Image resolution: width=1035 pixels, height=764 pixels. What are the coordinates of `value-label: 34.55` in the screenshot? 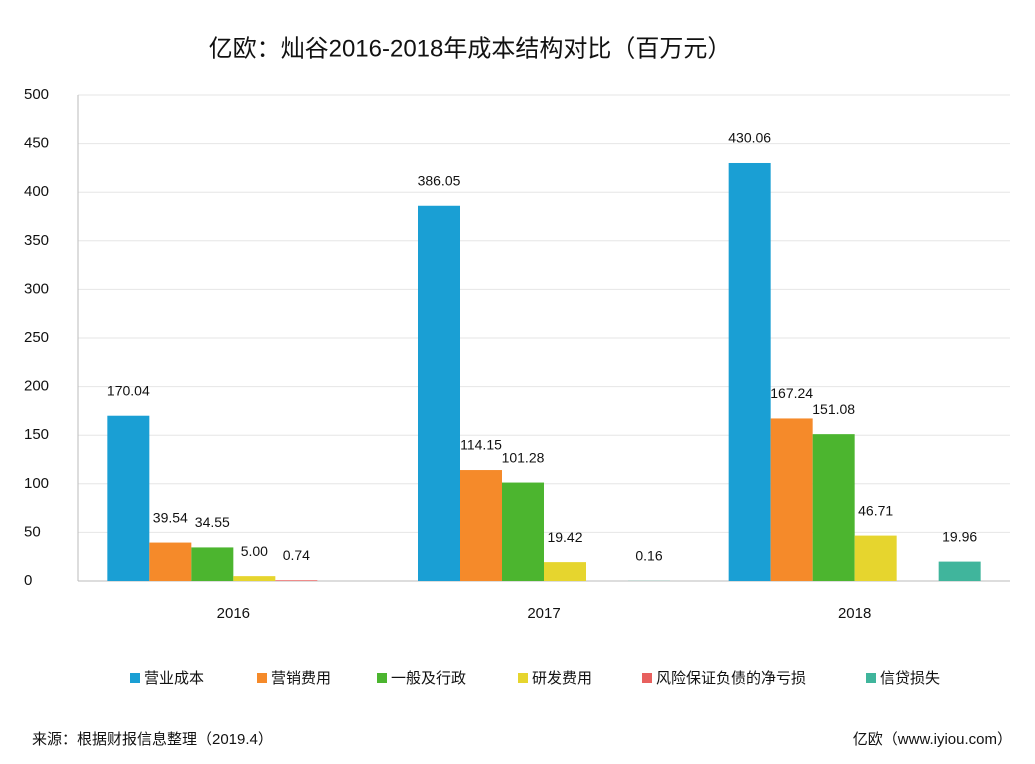 It's located at (212, 522).